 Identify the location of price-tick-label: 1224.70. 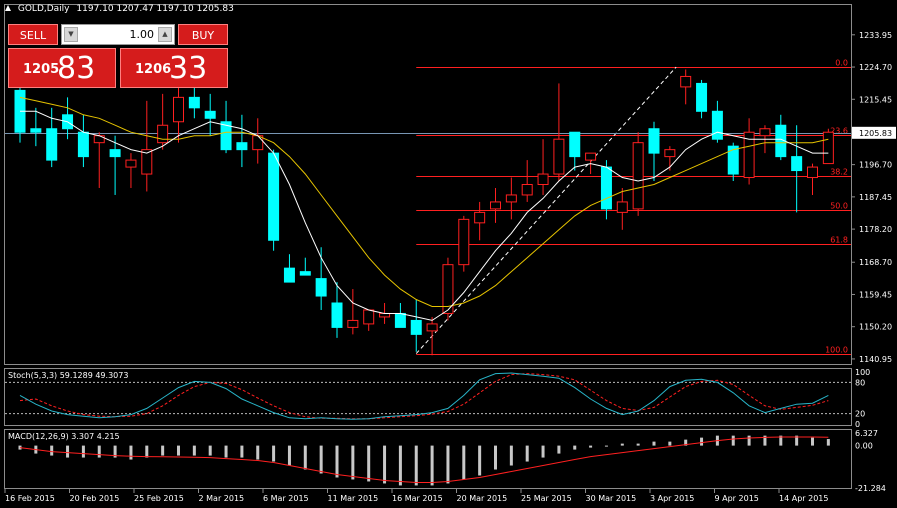
(875, 67).